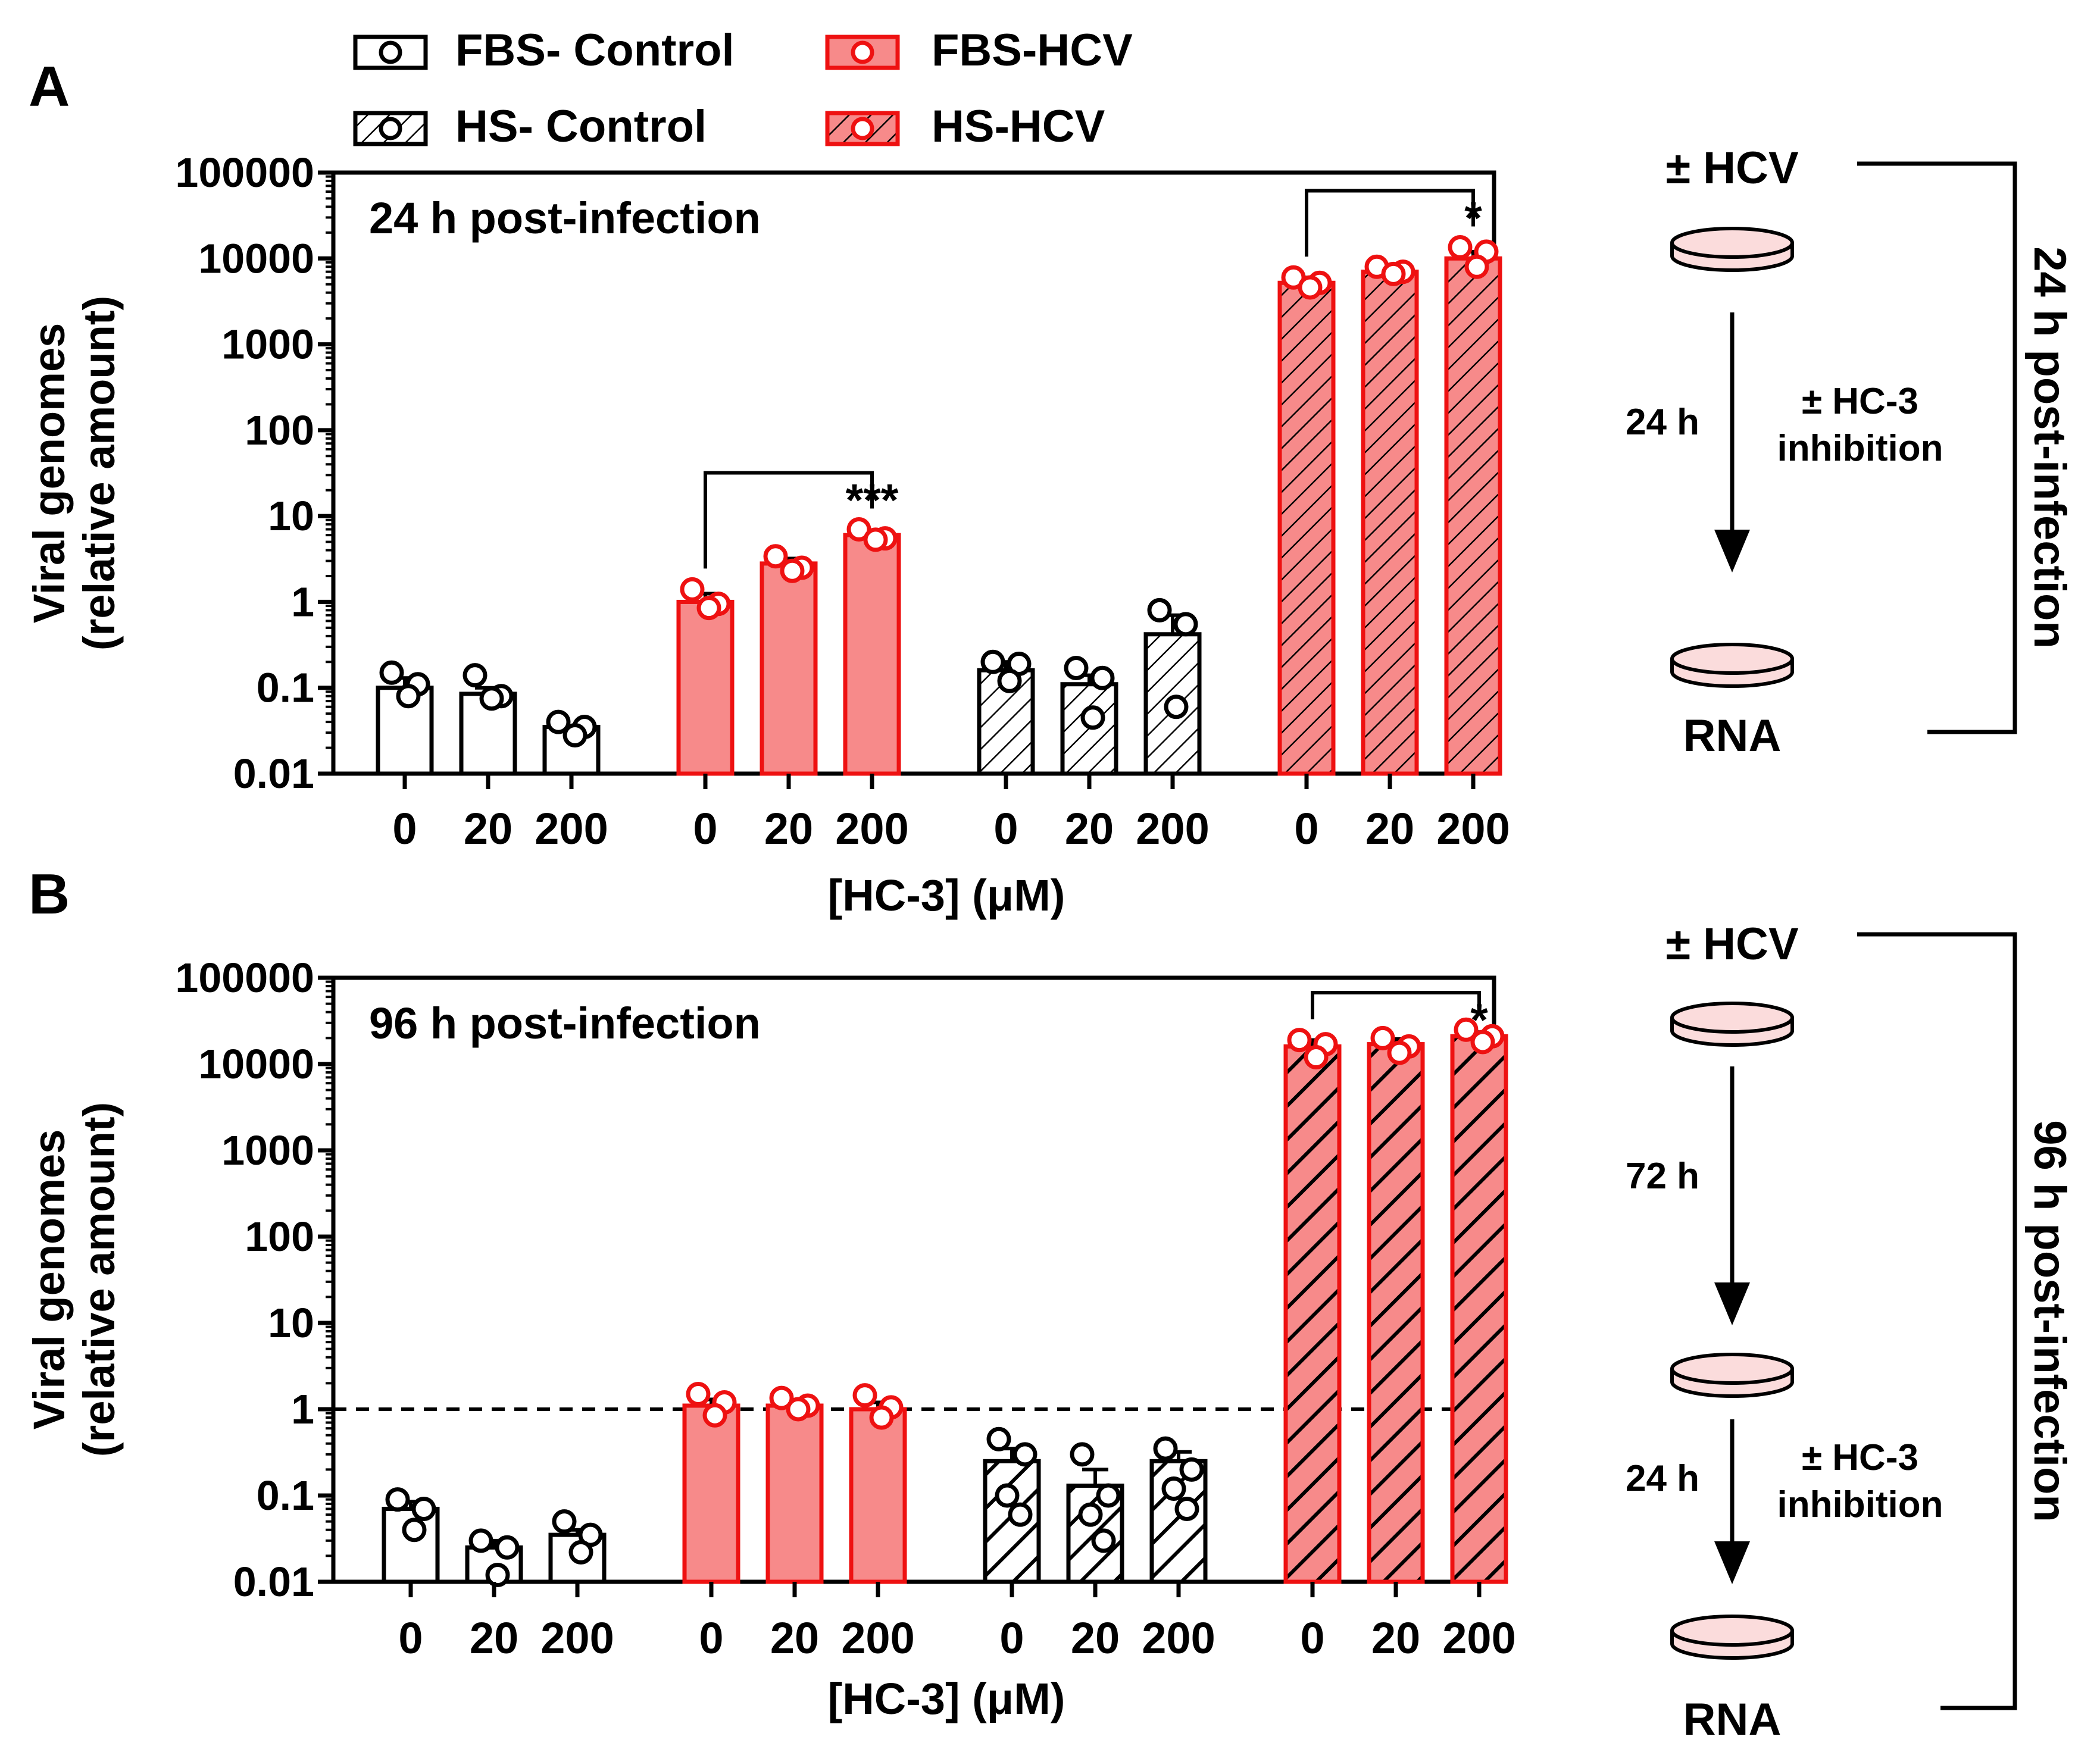 This screenshot has width=2100, height=1752. I want to click on legend-item-fbs-control: FBS- Control, so click(544, 50).